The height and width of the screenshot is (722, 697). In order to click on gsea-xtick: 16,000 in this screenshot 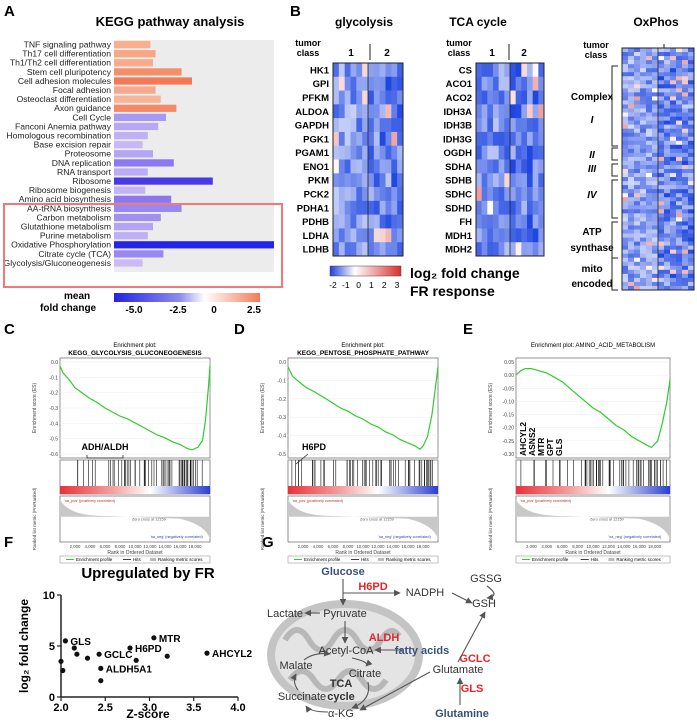, I will do `click(640, 546)`.